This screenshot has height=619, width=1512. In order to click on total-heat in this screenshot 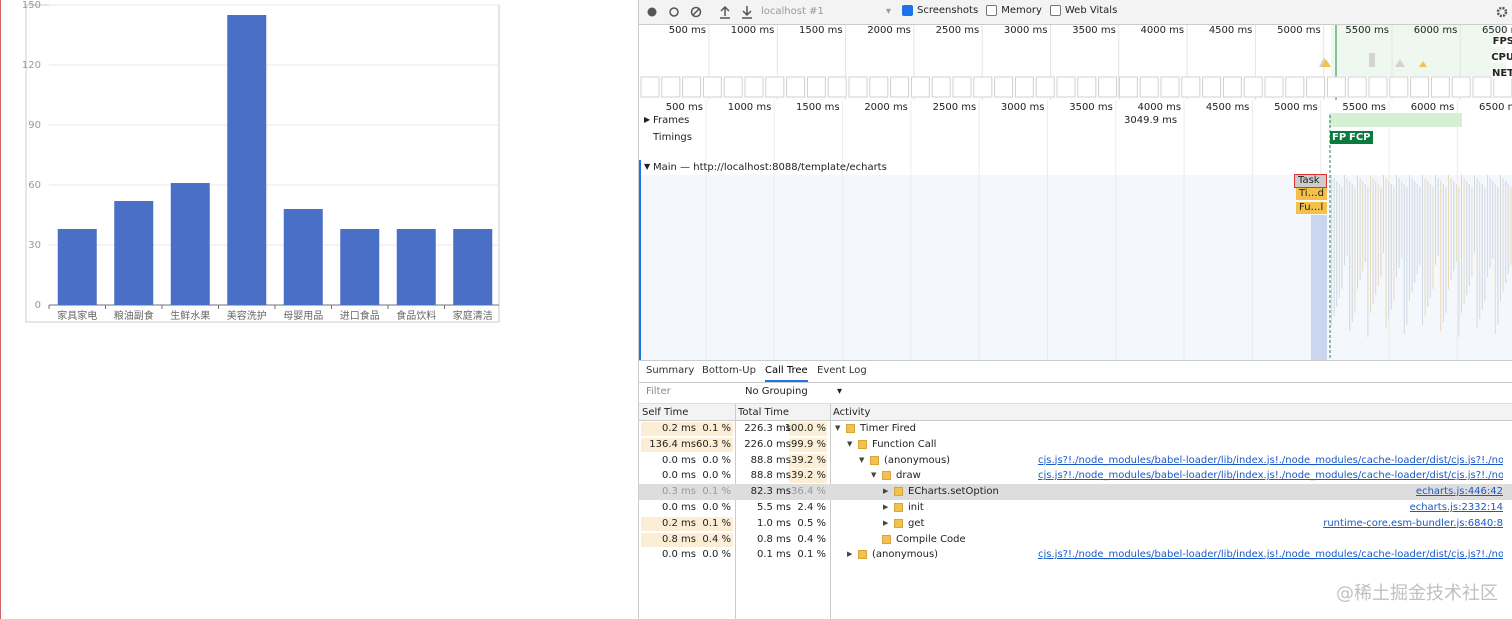, I will do `click(808, 476)`.